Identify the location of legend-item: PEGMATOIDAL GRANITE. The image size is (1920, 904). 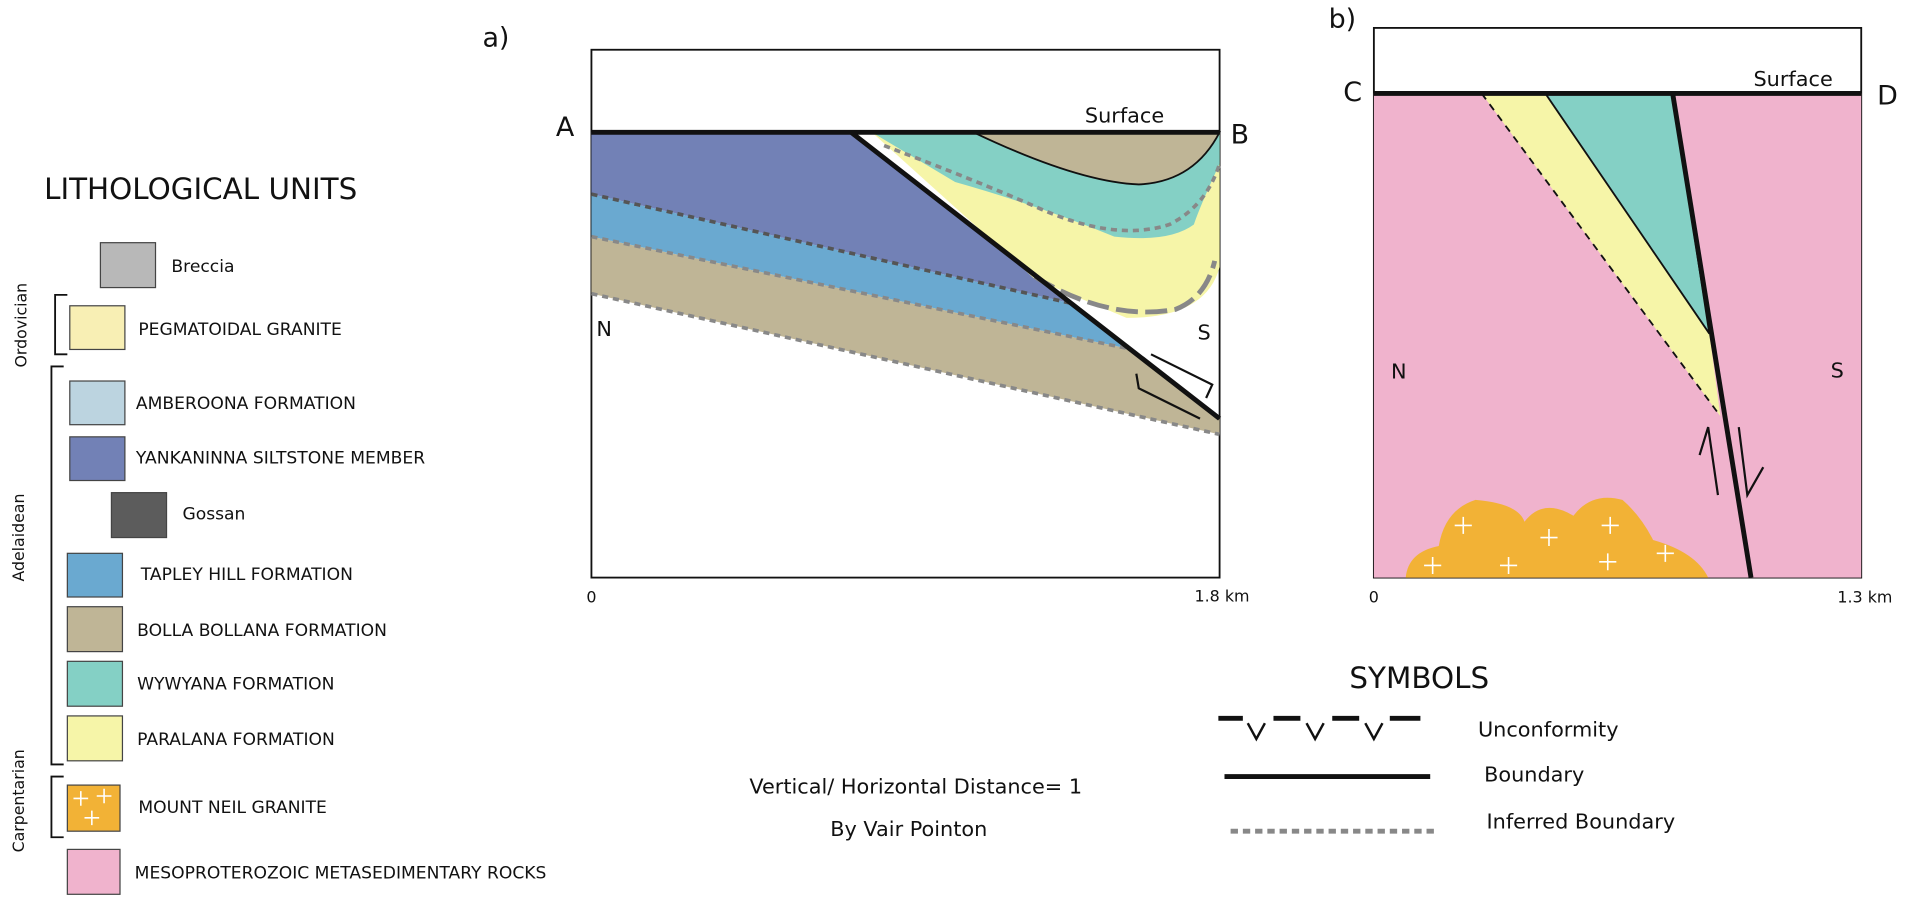
(239, 330).